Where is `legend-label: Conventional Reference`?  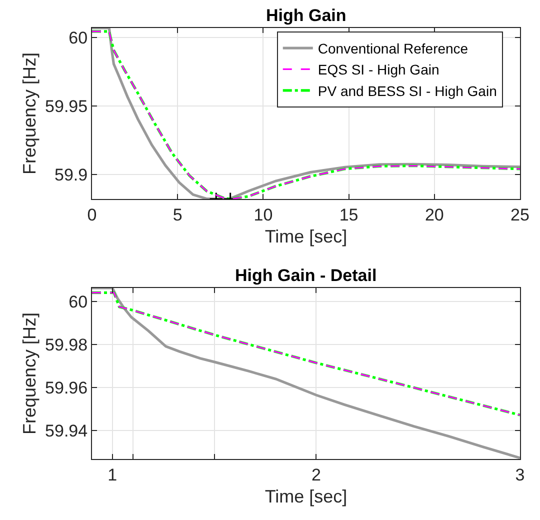 legend-label: Conventional Reference is located at coordinates (393, 48).